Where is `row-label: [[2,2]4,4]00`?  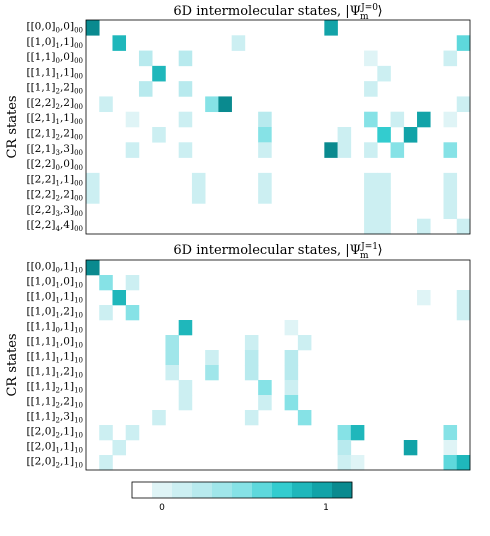
row-label: [[2,2]4,4]00 is located at coordinates (54, 226).